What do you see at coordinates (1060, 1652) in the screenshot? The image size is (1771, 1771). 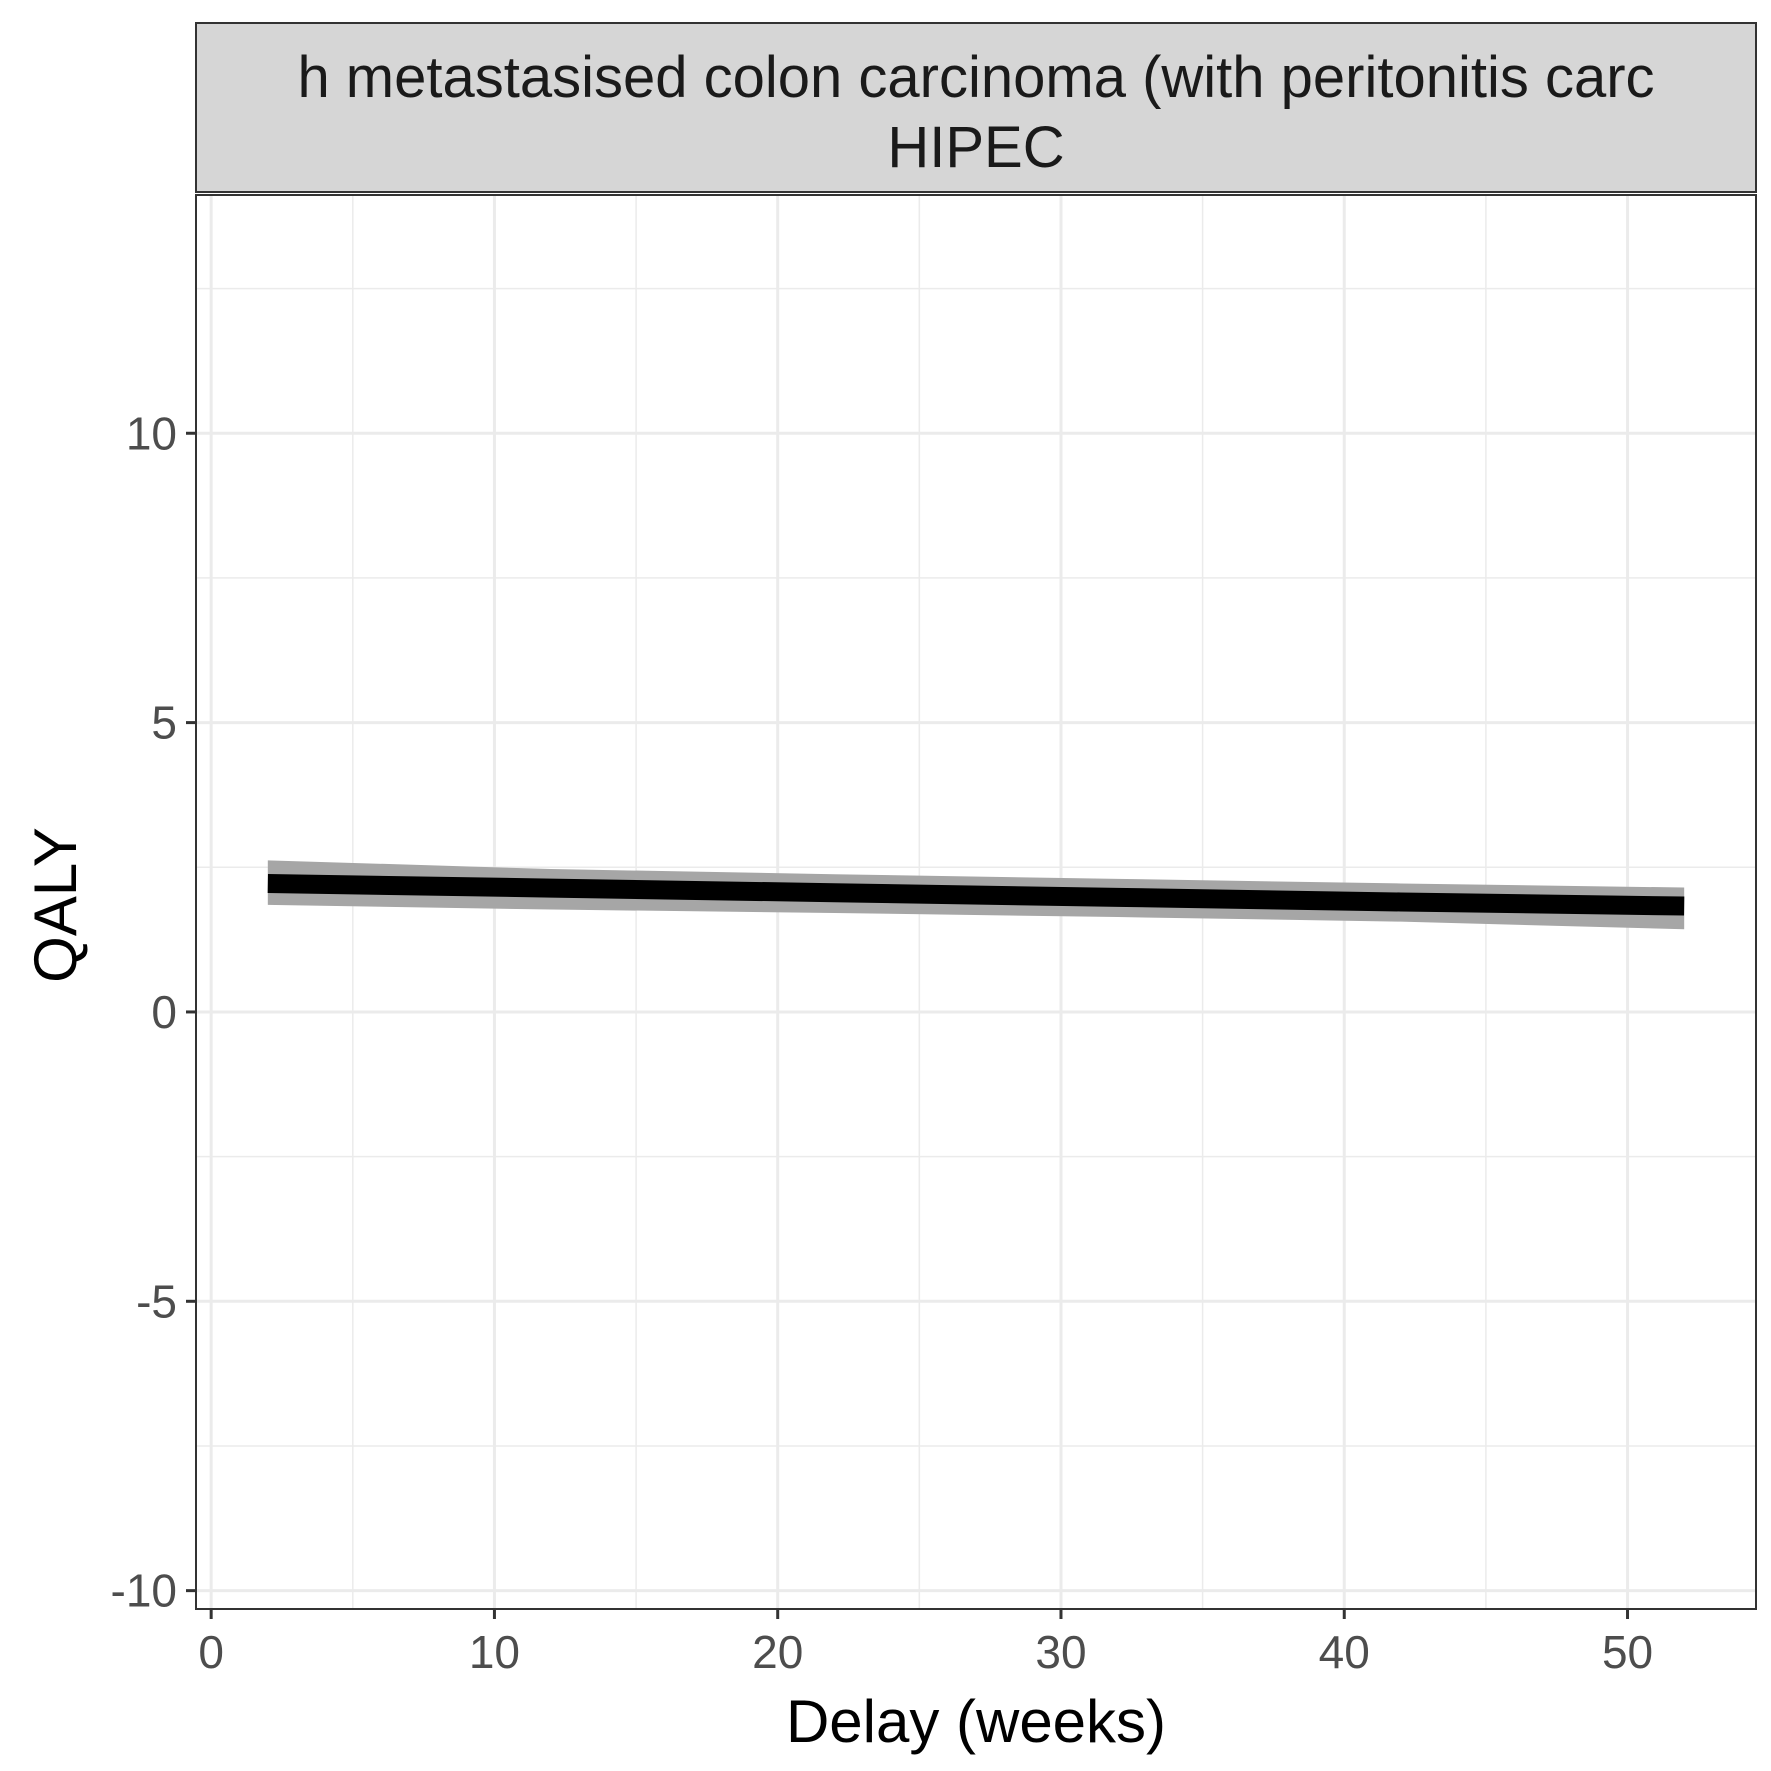 I see `x-tick-label: 30` at bounding box center [1060, 1652].